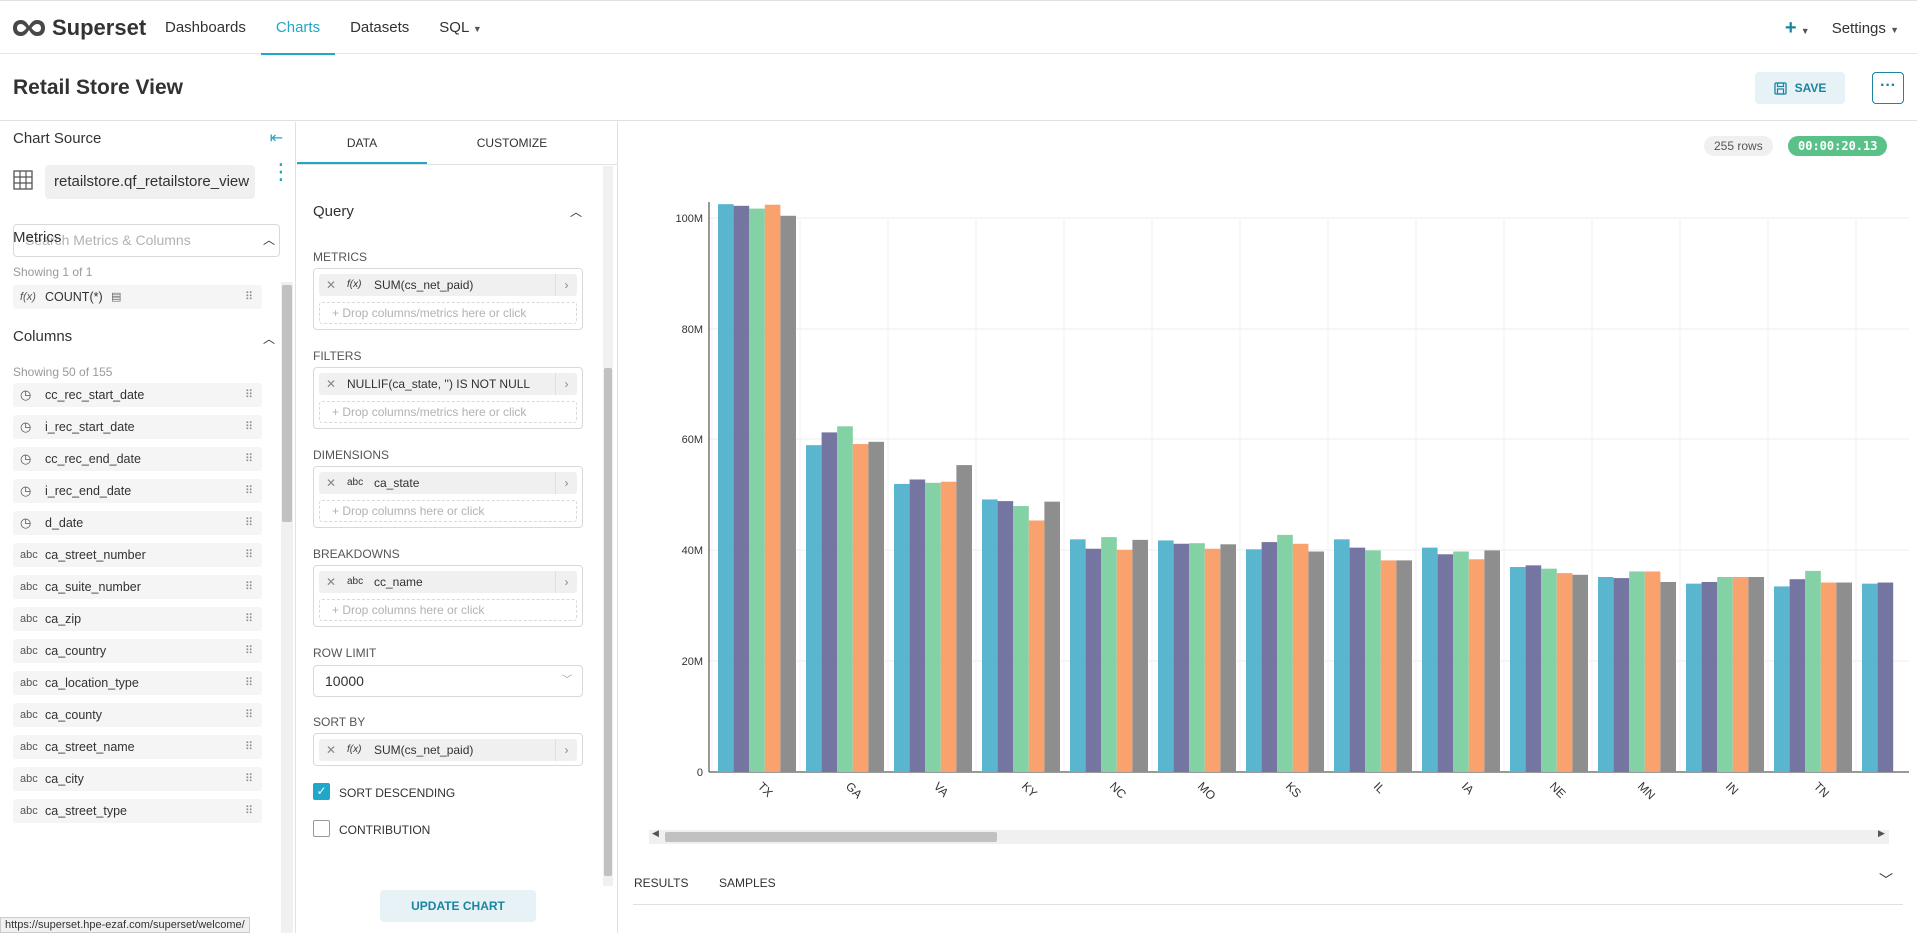  Describe the element at coordinates (1865, 28) in the screenshot. I see `settings-menu: Settings ▼` at that location.